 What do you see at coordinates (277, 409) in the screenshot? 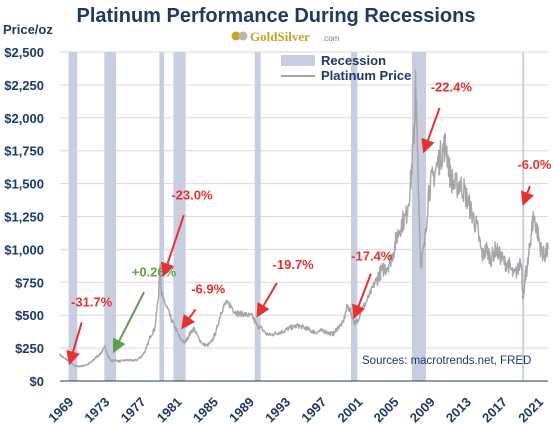
I see `x-tick-label: 1993` at bounding box center [277, 409].